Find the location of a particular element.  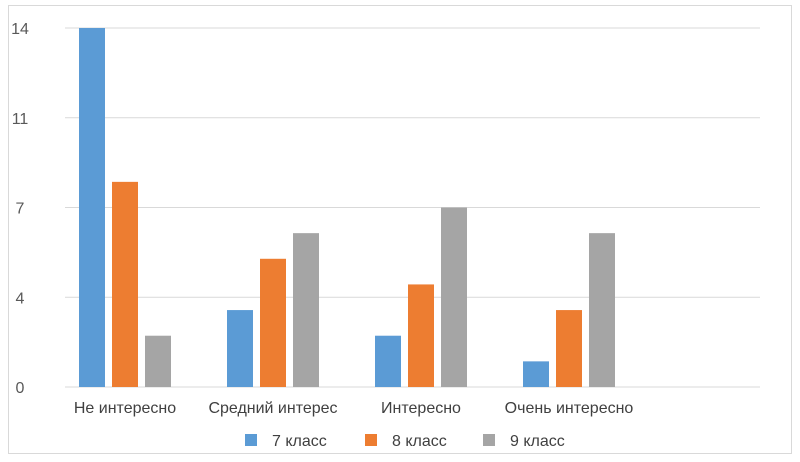

y-tick-label: 11 is located at coordinates (20, 119).